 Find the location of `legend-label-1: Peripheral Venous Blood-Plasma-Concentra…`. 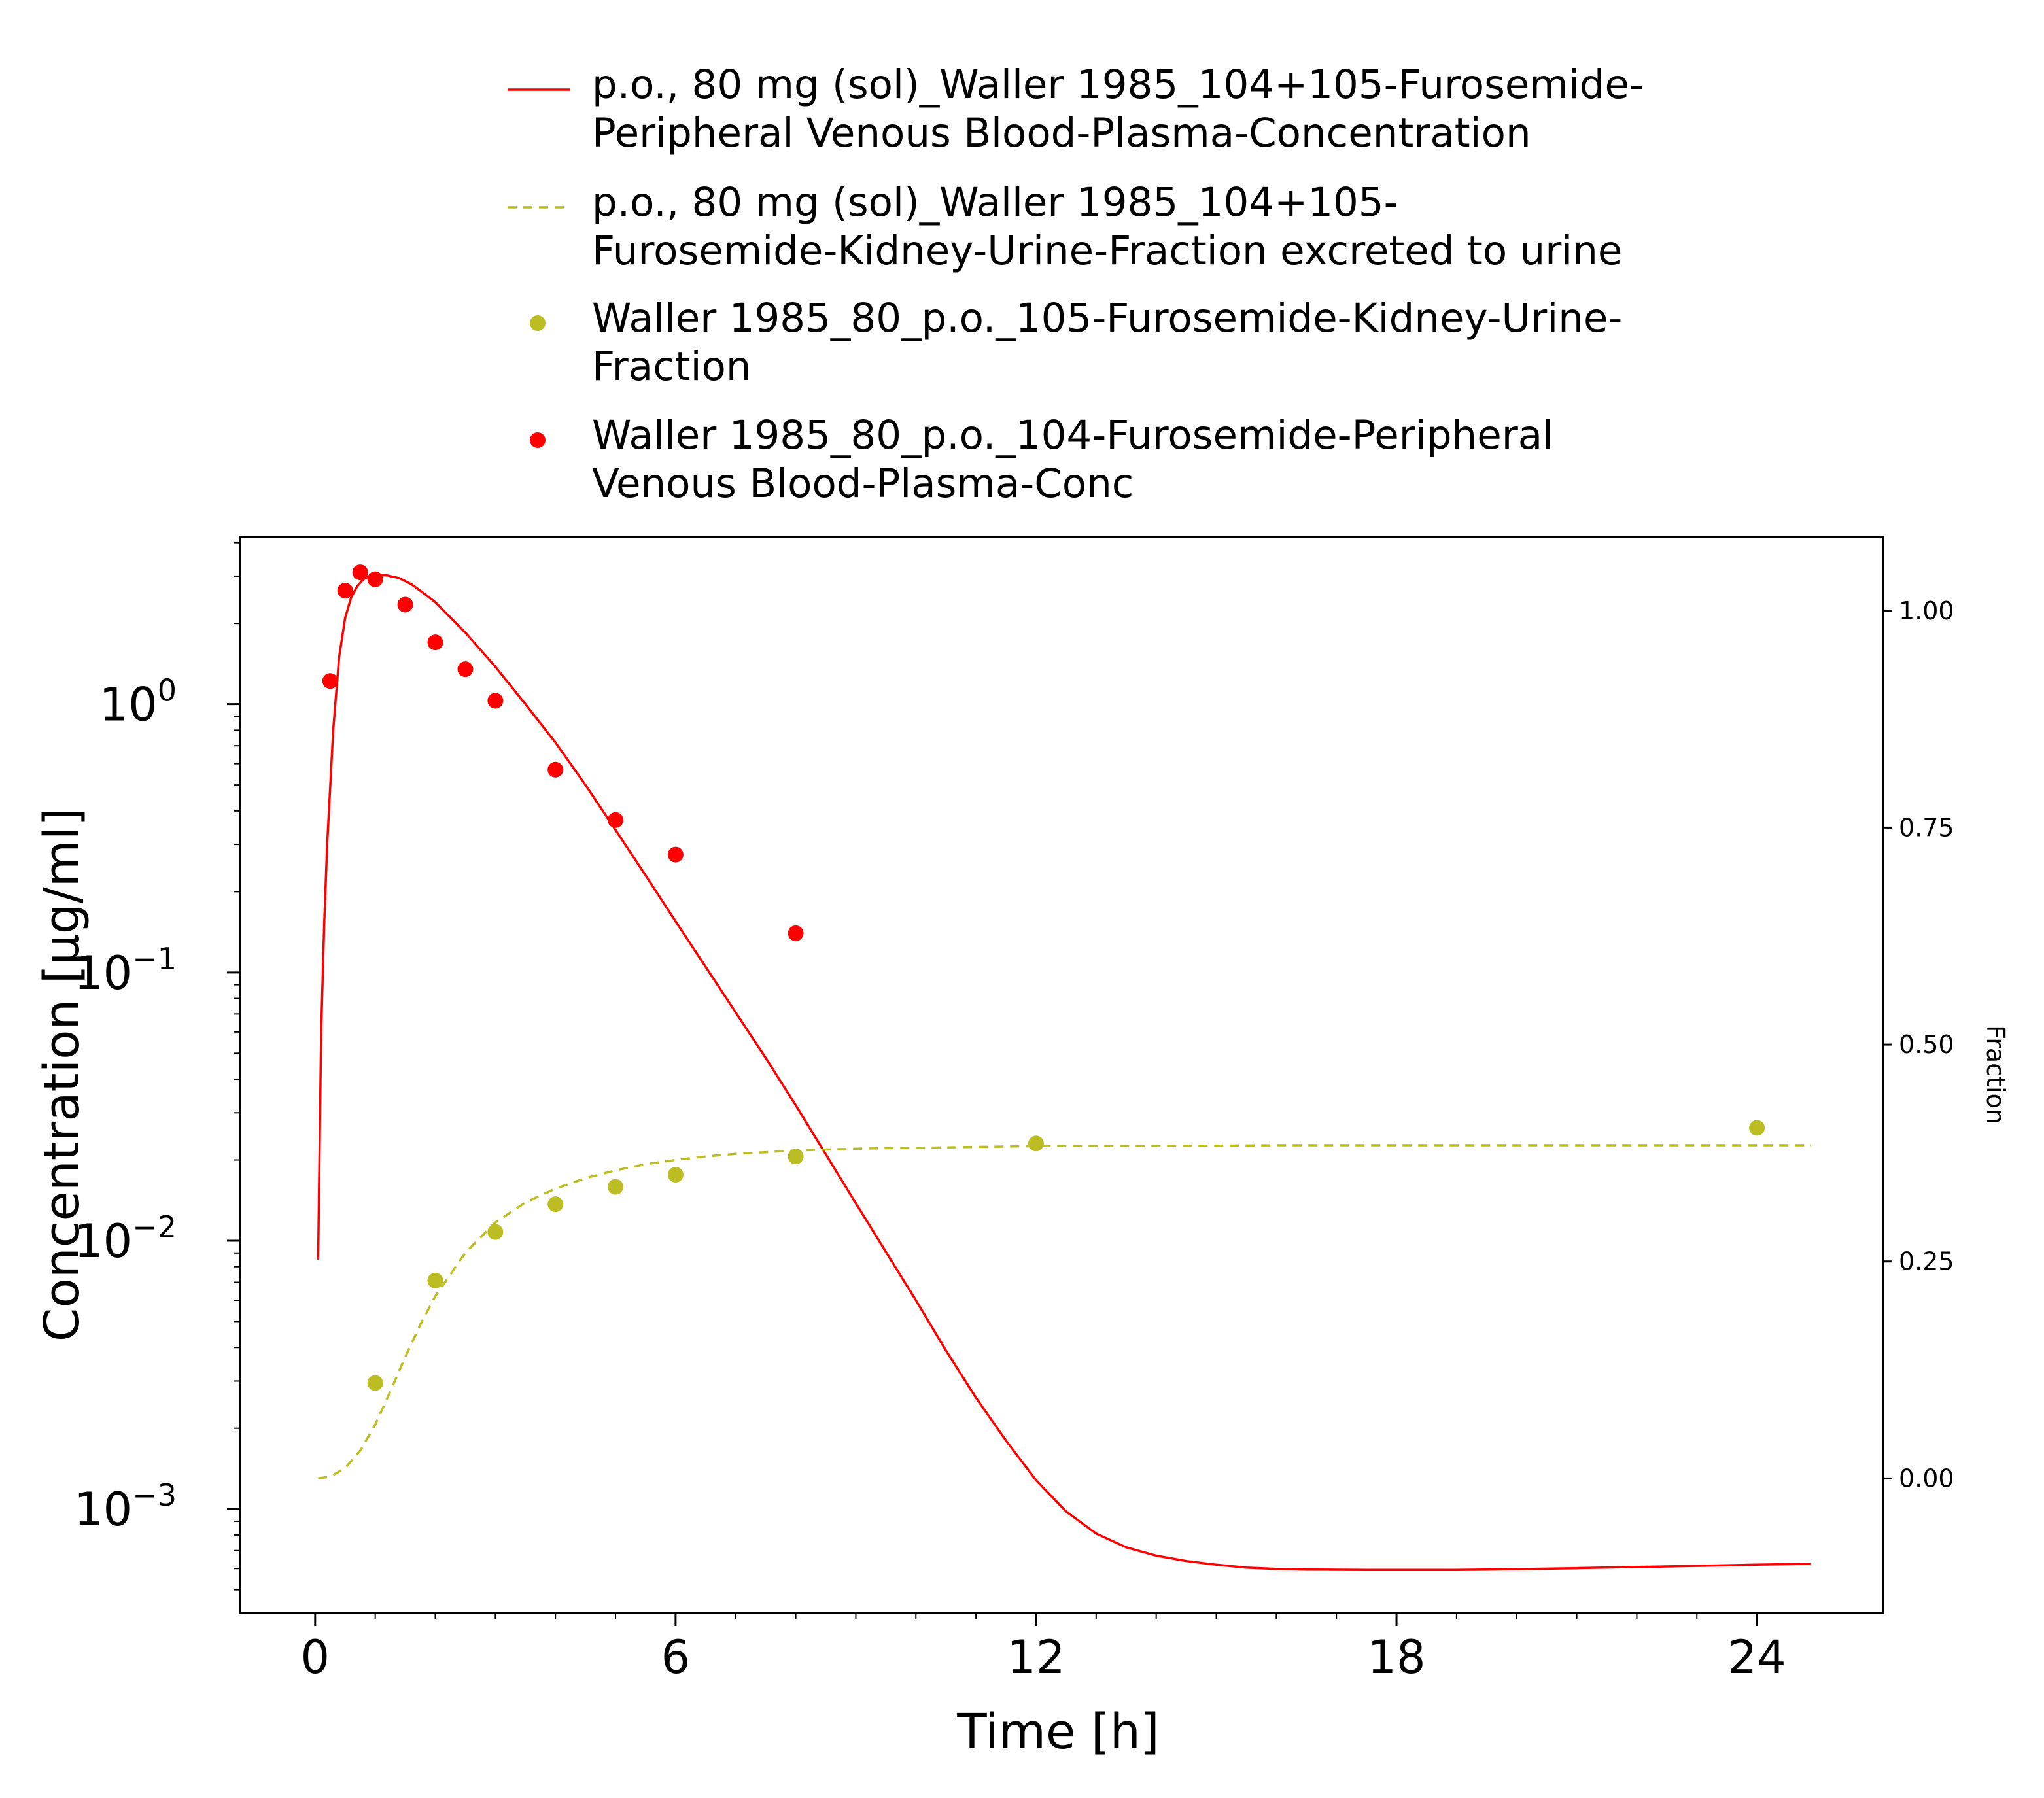

legend-label-1: Peripheral Venous Blood-Plasma-Concentra… is located at coordinates (1061, 133).